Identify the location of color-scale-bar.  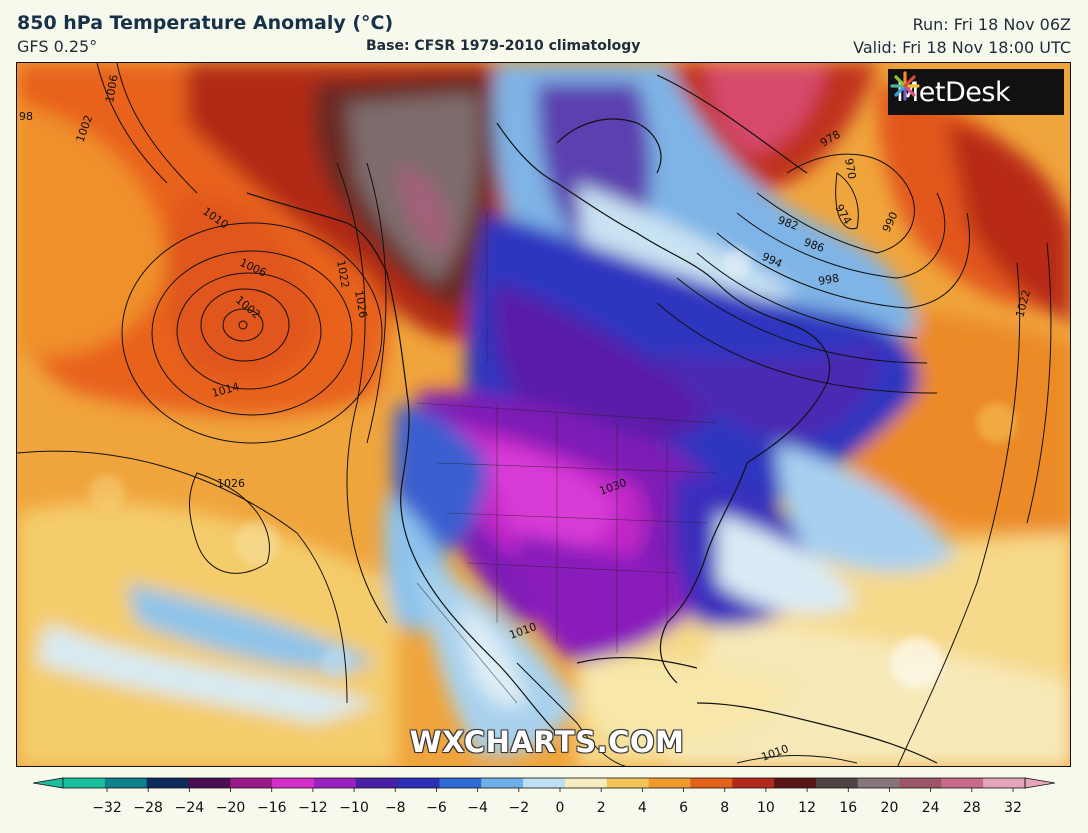
(544, 784).